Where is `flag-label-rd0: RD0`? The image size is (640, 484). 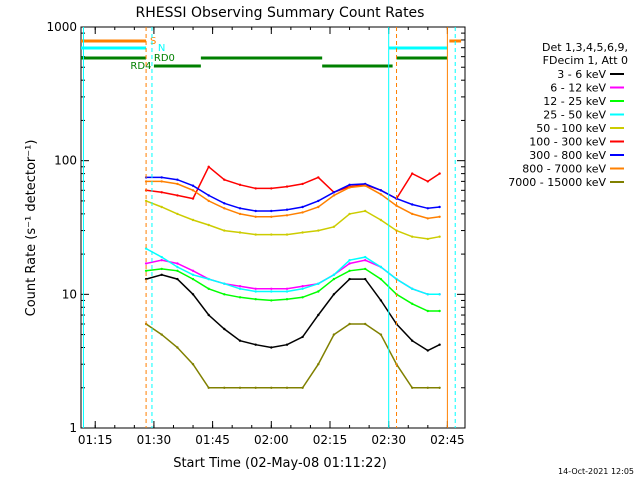
flag-label-rd0: RD0 is located at coordinates (164, 58).